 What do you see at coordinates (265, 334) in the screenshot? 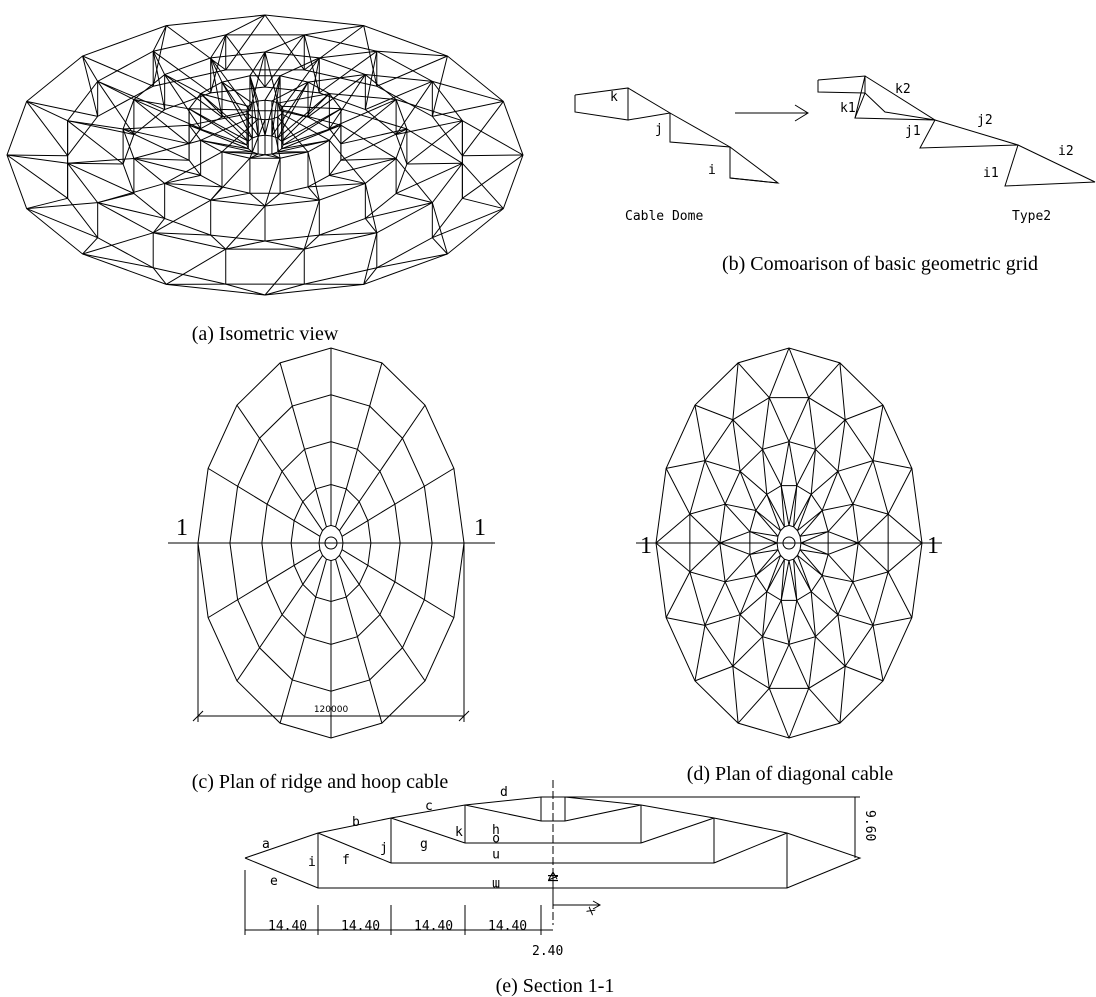
I see `caption: (a) Isometric view` at bounding box center [265, 334].